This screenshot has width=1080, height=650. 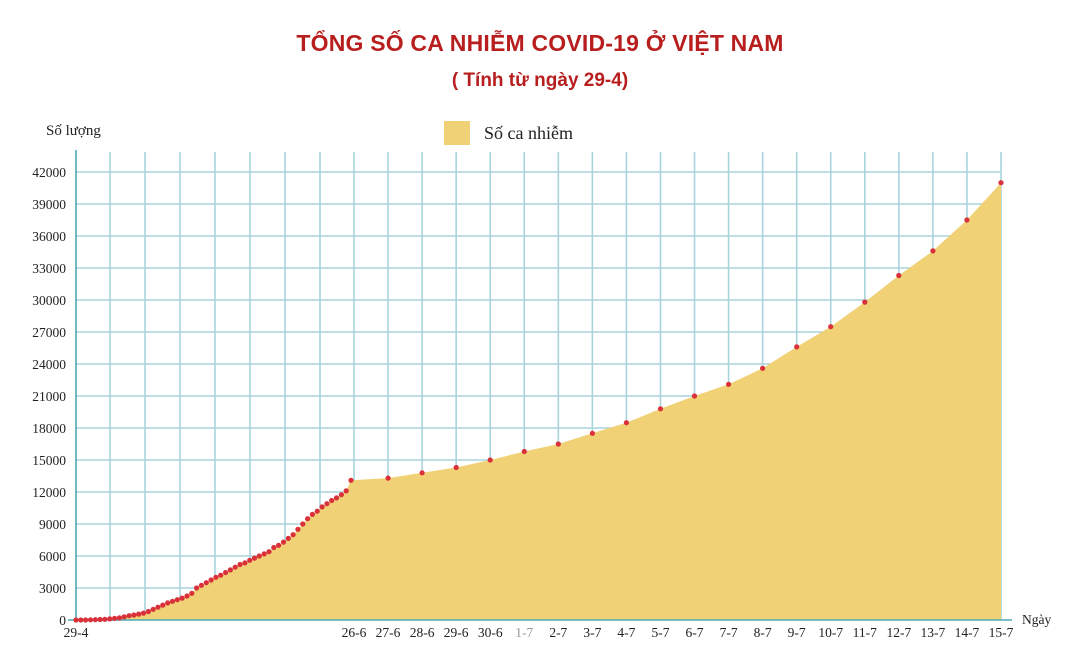 What do you see at coordinates (797, 632) in the screenshot?
I see `x-tick-label: 9-7` at bounding box center [797, 632].